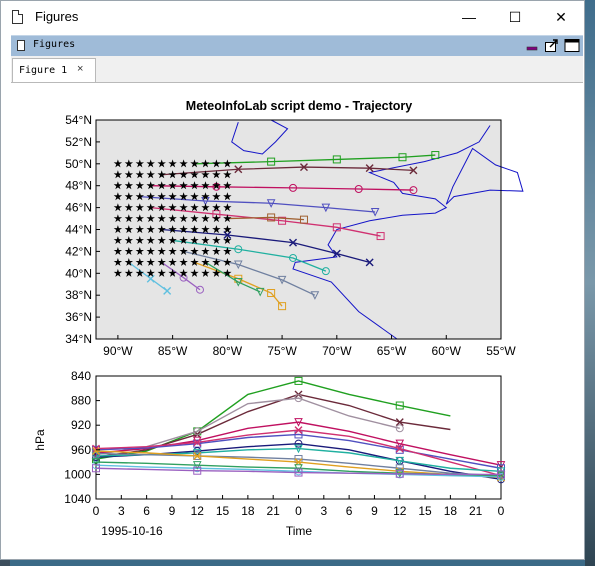 This screenshot has height=566, width=595. What do you see at coordinates (78, 251) in the screenshot?
I see `map-y-tick-label: 42°N` at bounding box center [78, 251].